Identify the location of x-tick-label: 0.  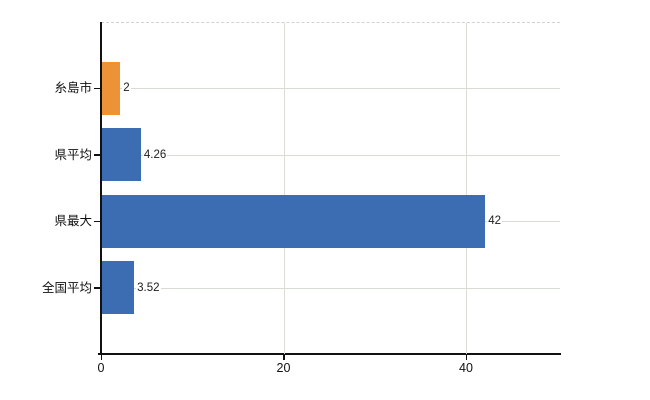
(101, 368).